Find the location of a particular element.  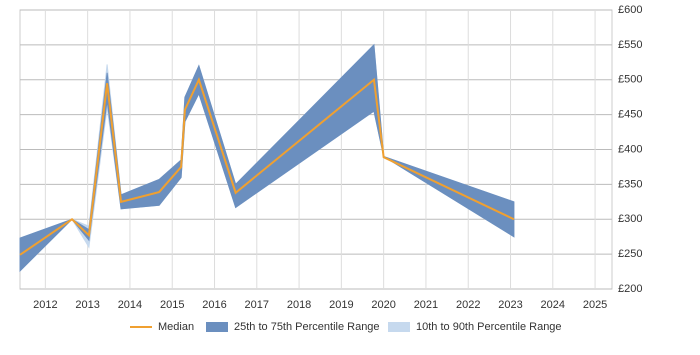

y-tick-label: £500 is located at coordinates (630, 80).